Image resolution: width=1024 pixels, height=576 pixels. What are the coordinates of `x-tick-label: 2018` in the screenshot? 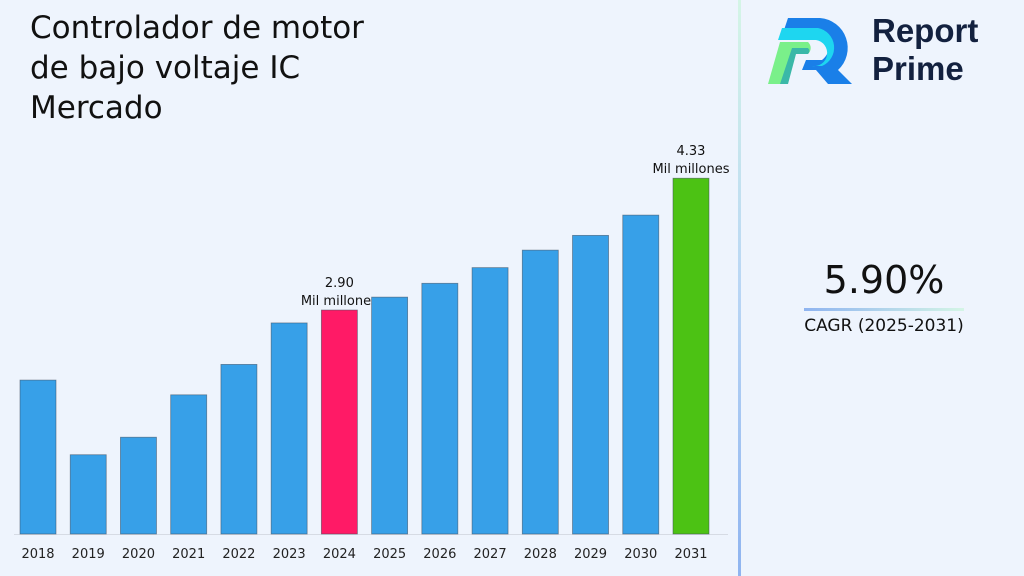 It's located at (37, 554).